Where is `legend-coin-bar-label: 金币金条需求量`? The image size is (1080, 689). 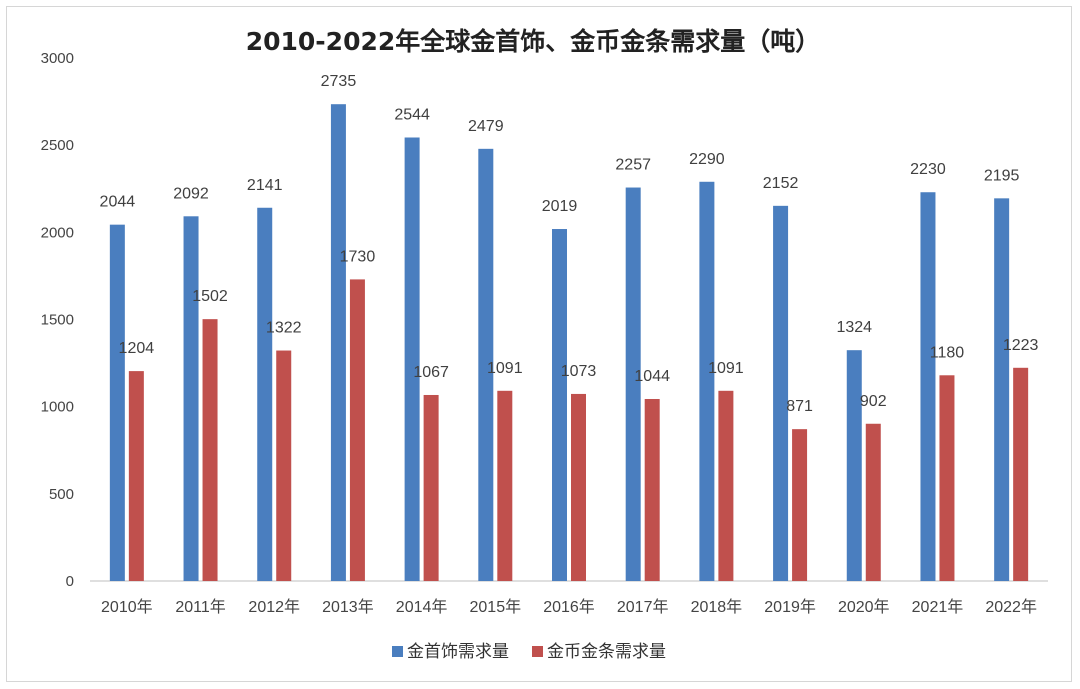 legend-coin-bar-label: 金币金条需求量 is located at coordinates (606, 652).